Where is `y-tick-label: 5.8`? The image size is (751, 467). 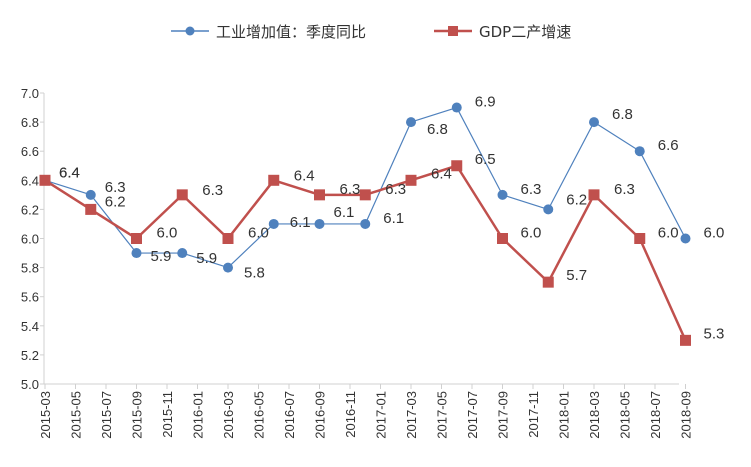 y-tick-label: 5.8 is located at coordinates (30, 268).